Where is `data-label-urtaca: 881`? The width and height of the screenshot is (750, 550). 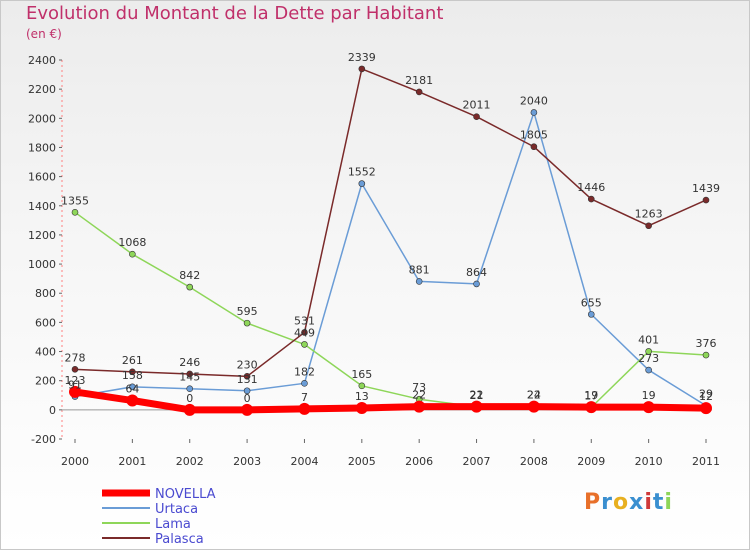 data-label-urtaca: 881 is located at coordinates (419, 269).